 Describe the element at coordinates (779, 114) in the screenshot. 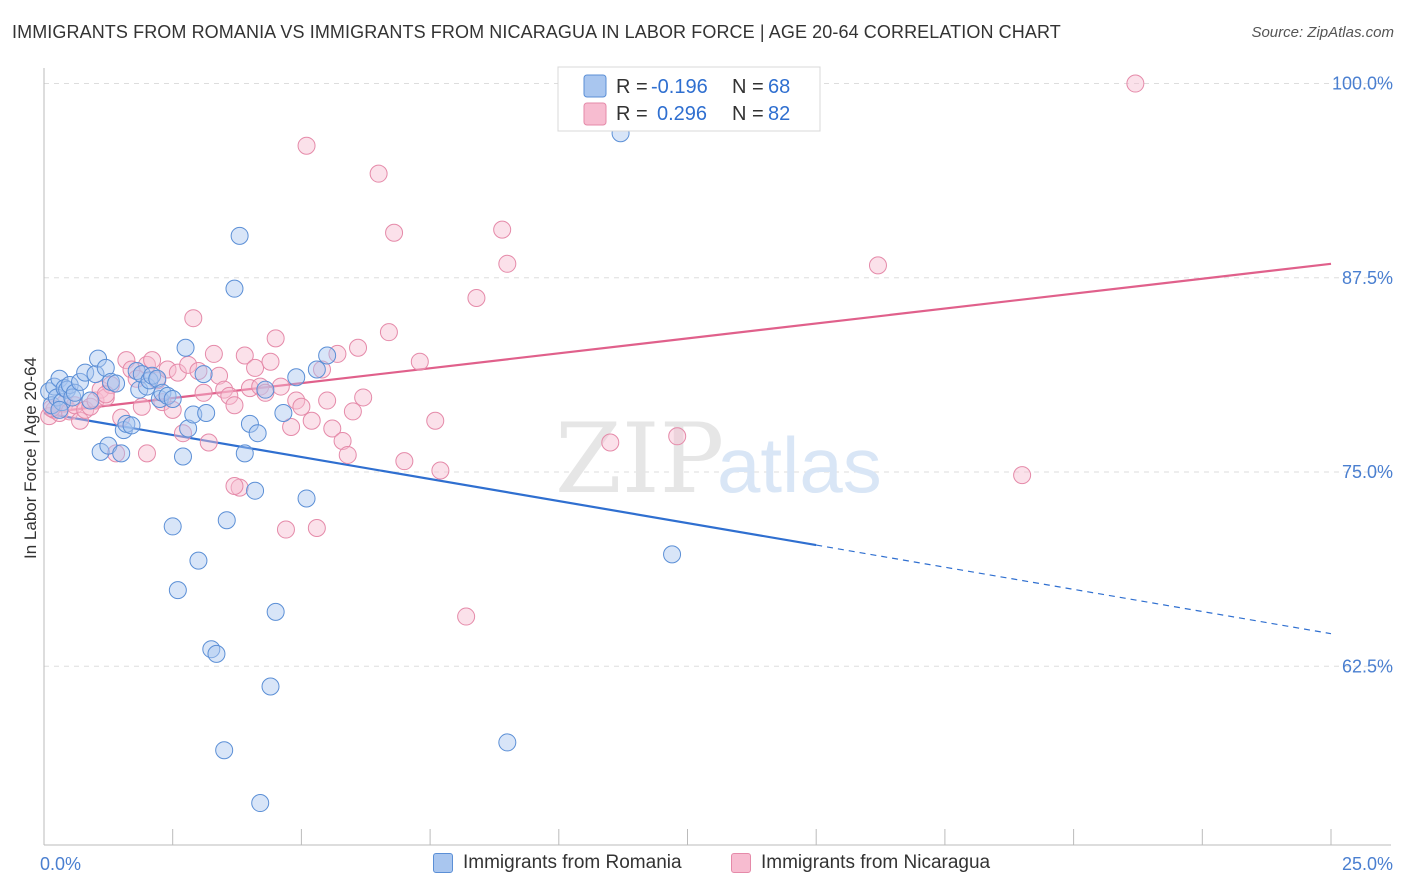

I see `legend-nicaragua-n-value: 82` at that location.